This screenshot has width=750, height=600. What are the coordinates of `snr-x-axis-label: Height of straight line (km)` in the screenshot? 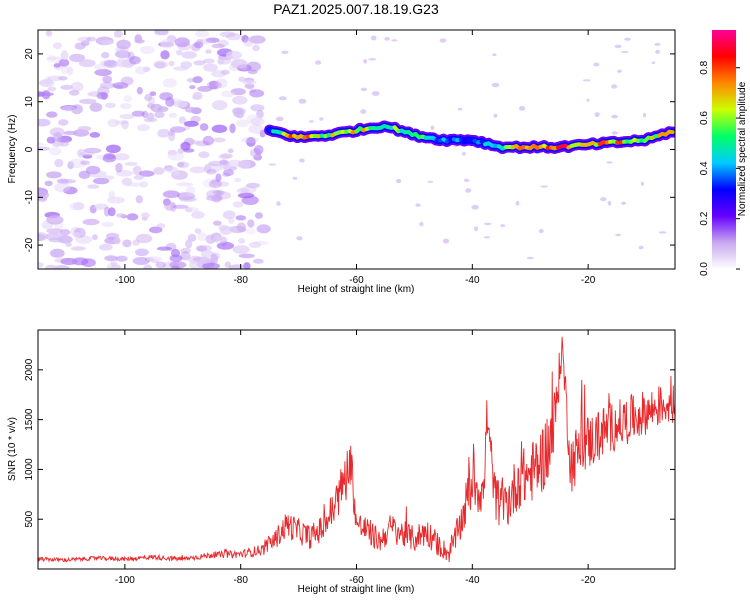 It's located at (356, 589).